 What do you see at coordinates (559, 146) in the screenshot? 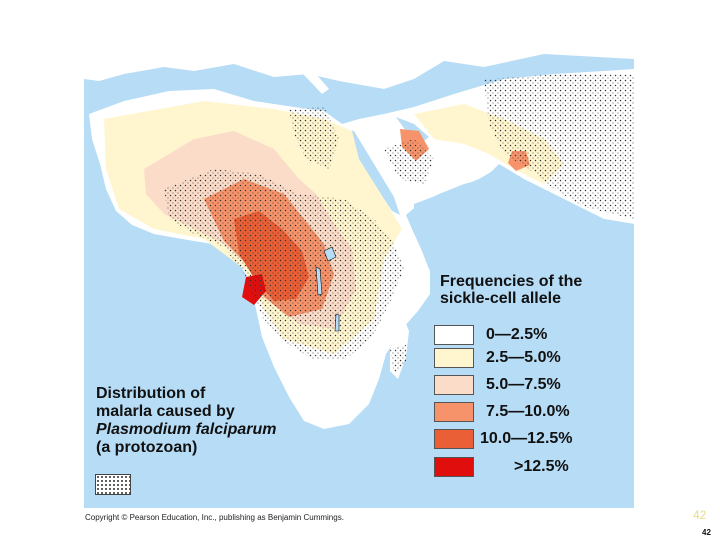
I see `malaria-zone-asia` at bounding box center [559, 146].